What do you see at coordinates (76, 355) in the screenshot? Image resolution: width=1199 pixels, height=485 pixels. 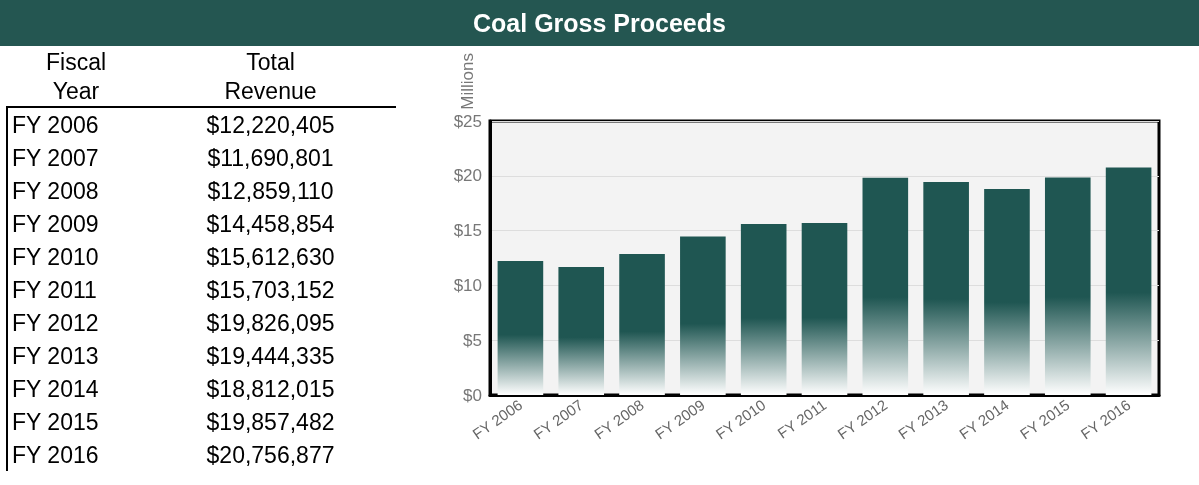 I see `text: FY 2013` at bounding box center [76, 355].